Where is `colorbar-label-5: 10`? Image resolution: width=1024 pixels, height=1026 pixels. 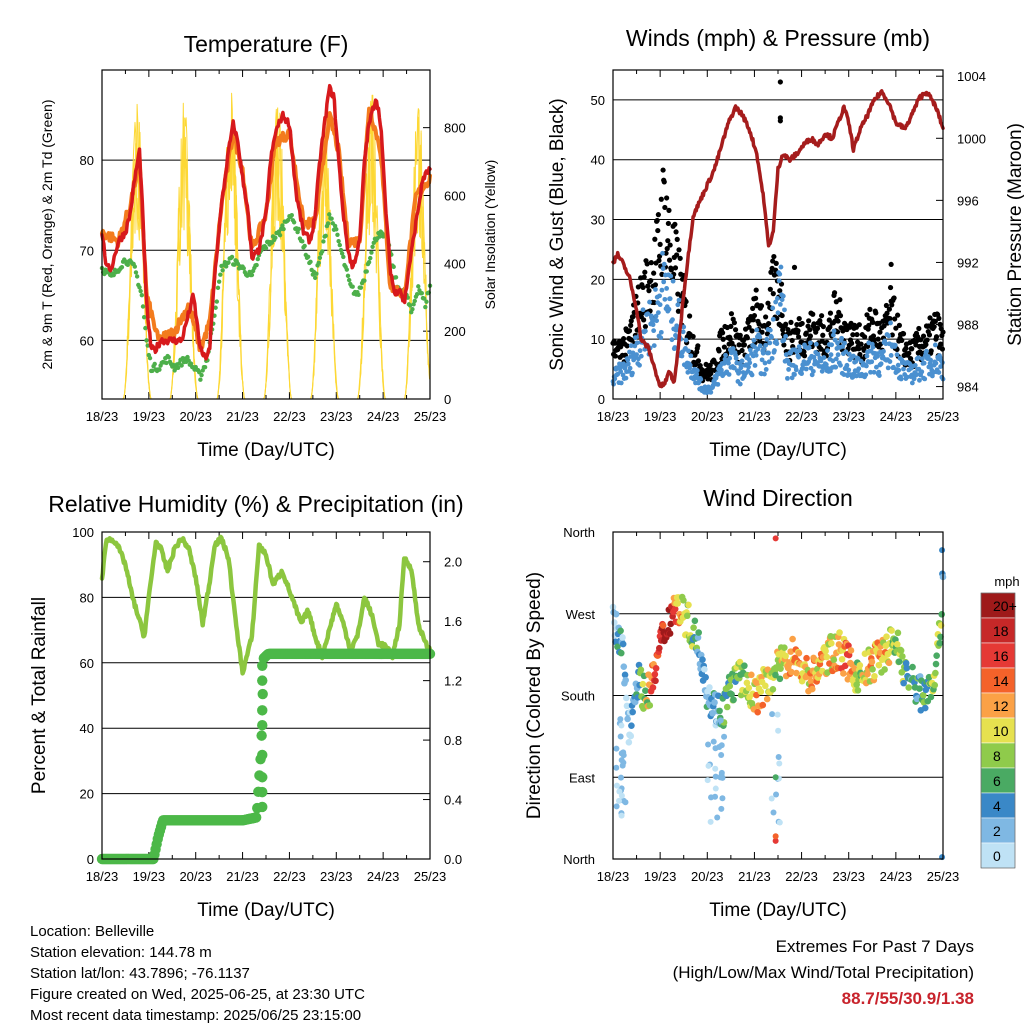
colorbar-label-5: 10 is located at coordinates (1001, 731).